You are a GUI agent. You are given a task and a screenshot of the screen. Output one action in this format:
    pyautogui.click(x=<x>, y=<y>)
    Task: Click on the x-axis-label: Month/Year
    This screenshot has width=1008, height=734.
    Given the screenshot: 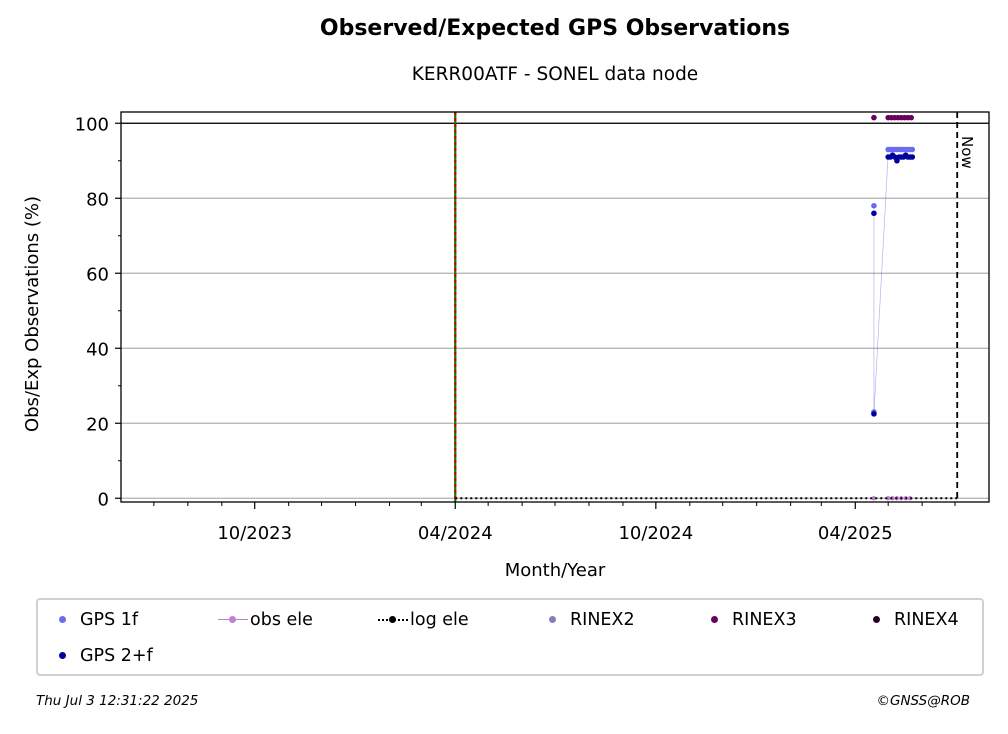 What is the action you would take?
    pyautogui.click(x=555, y=570)
    